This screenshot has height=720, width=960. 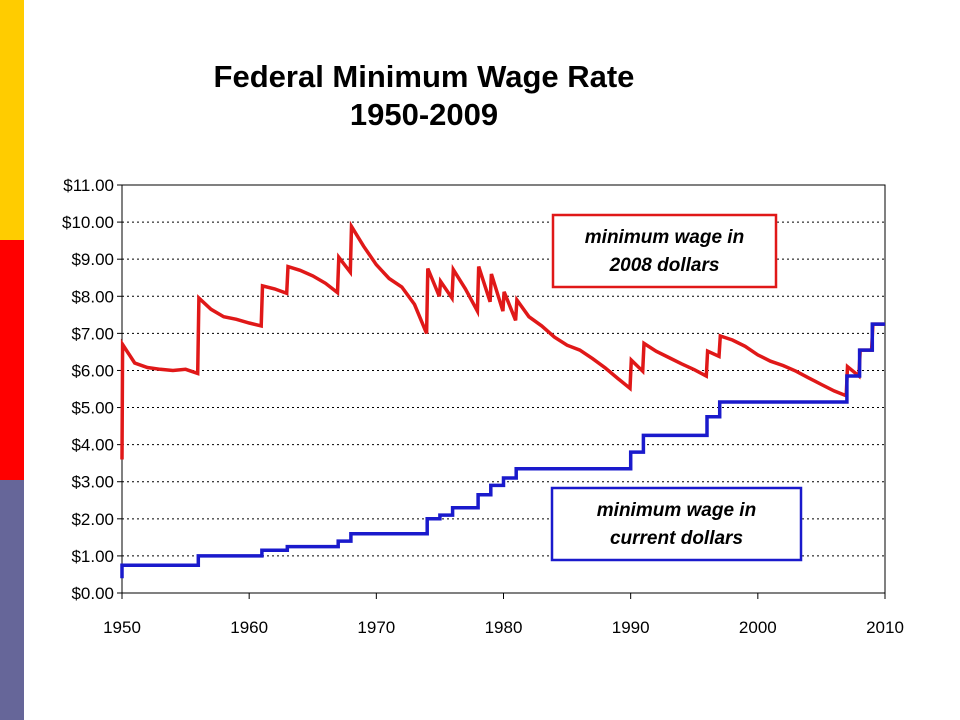 I want to click on x-tick-labels: 1950 1960 1970 1980 1990 2000 2010, so click(x=503, y=627).